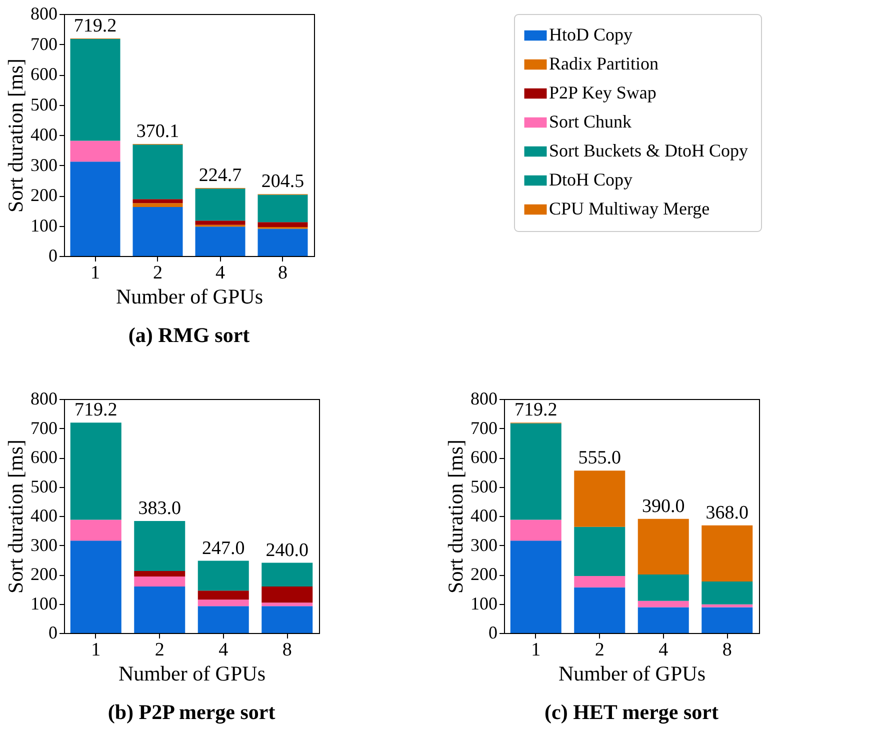 The height and width of the screenshot is (742, 872). Describe the element at coordinates (158, 131) in the screenshot. I see `total-label: 370.1` at that location.